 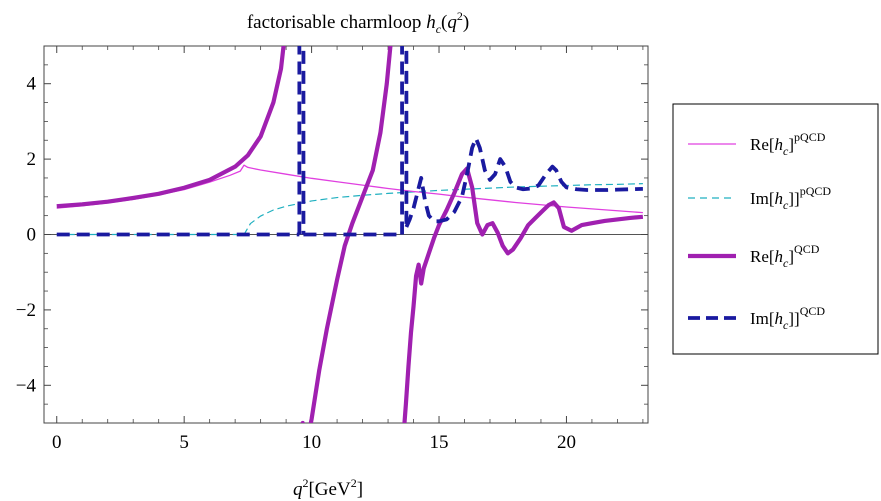 What do you see at coordinates (785, 256) in the screenshot?
I see `legend-label-2: Re[hc]QCD` at bounding box center [785, 256].